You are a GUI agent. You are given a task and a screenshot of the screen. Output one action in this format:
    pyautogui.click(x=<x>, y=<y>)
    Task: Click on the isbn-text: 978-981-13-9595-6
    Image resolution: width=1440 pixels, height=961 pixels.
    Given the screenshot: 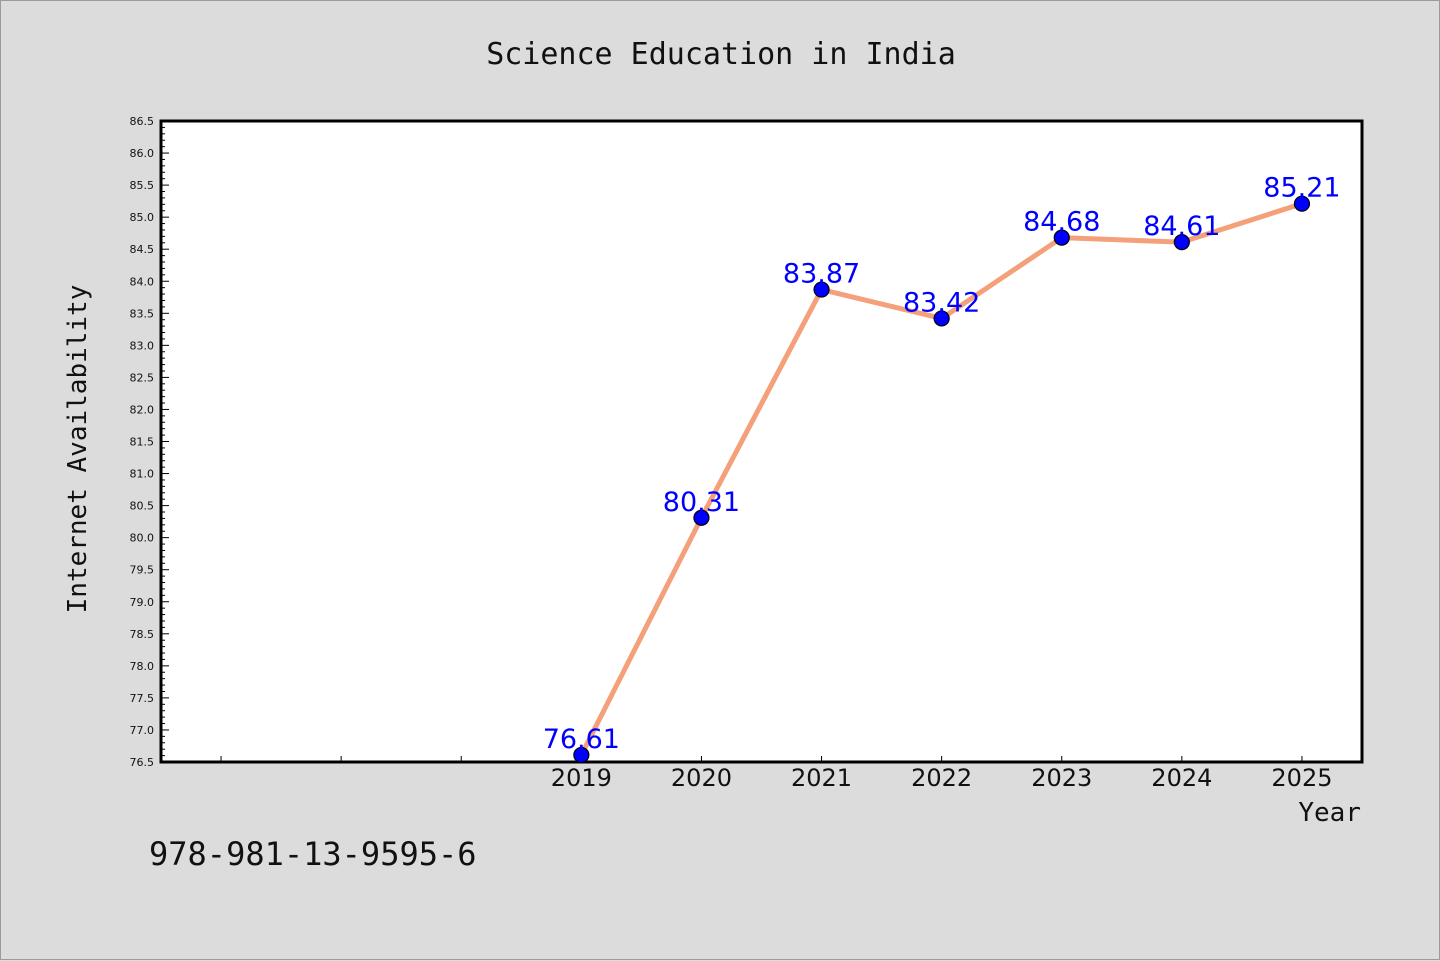 What is the action you would take?
    pyautogui.click(x=313, y=854)
    